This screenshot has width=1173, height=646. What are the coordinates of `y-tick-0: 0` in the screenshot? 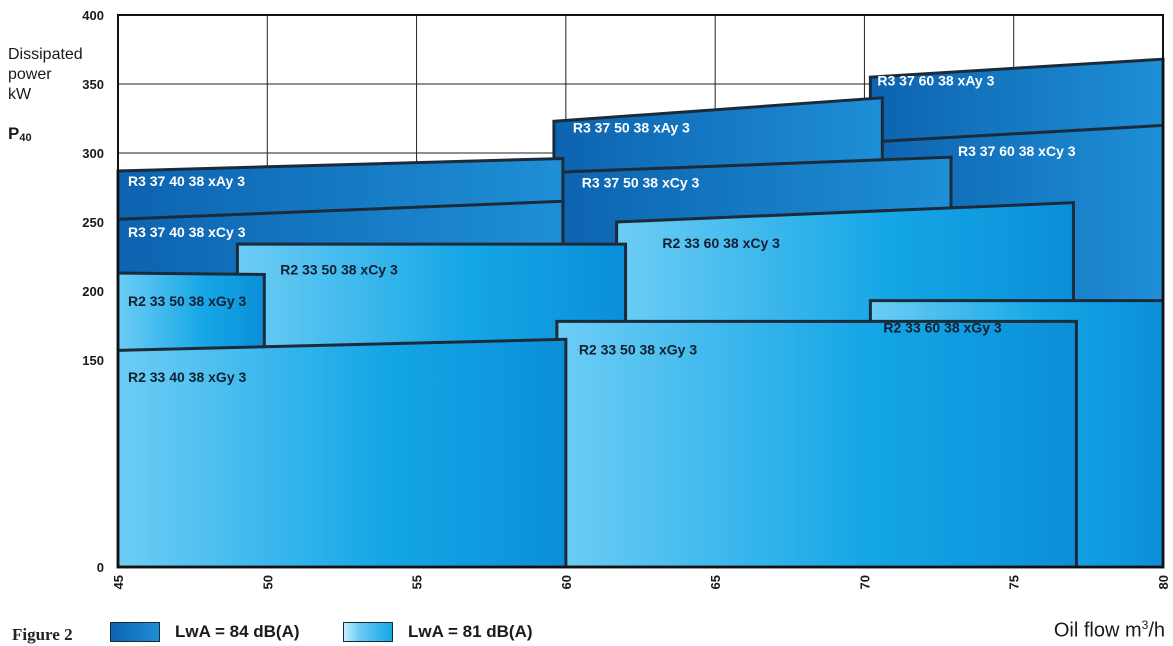 It's located at (100, 567).